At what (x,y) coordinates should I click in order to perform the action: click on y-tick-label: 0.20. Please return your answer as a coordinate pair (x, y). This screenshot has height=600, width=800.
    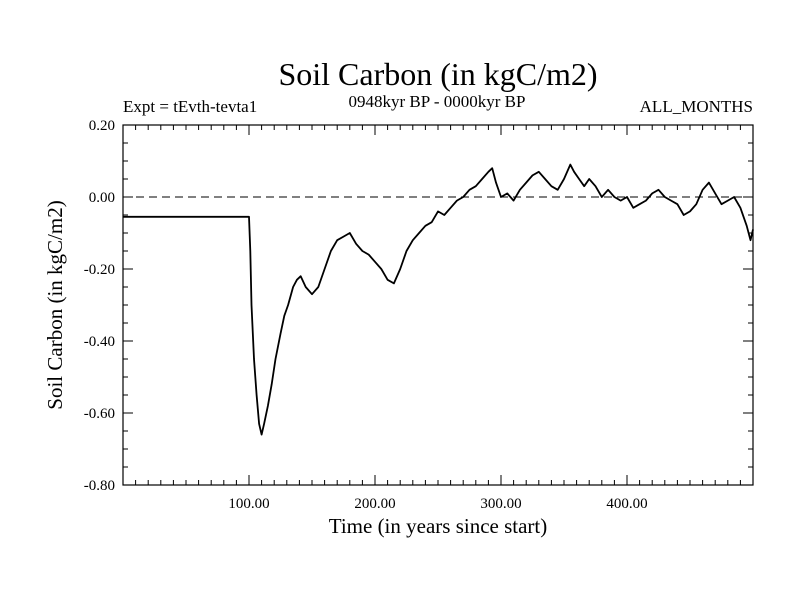
    Looking at the image, I should click on (102, 126).